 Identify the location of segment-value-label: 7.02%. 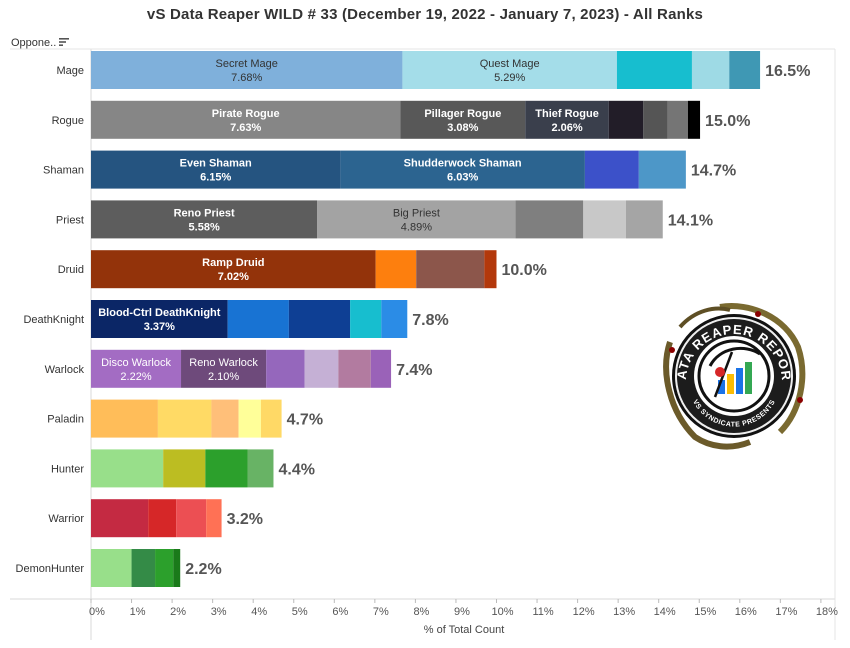
(233, 277).